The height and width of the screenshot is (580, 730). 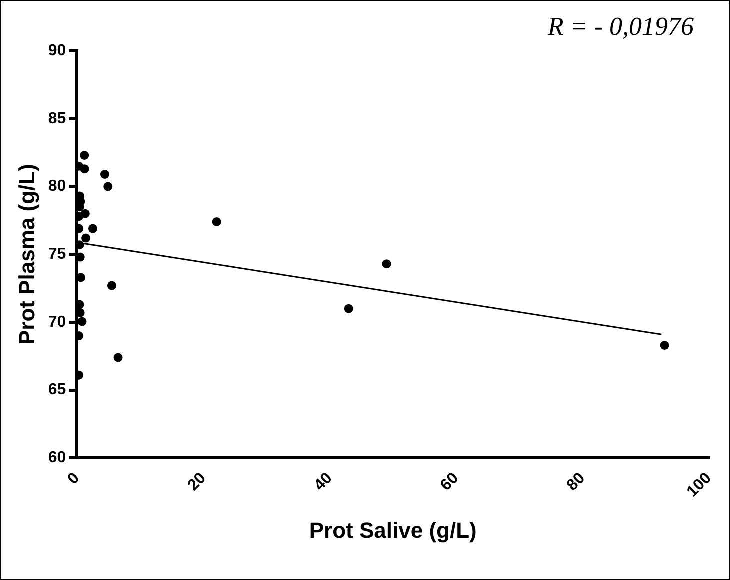 What do you see at coordinates (57, 458) in the screenshot?
I see `y-tick-label: 60` at bounding box center [57, 458].